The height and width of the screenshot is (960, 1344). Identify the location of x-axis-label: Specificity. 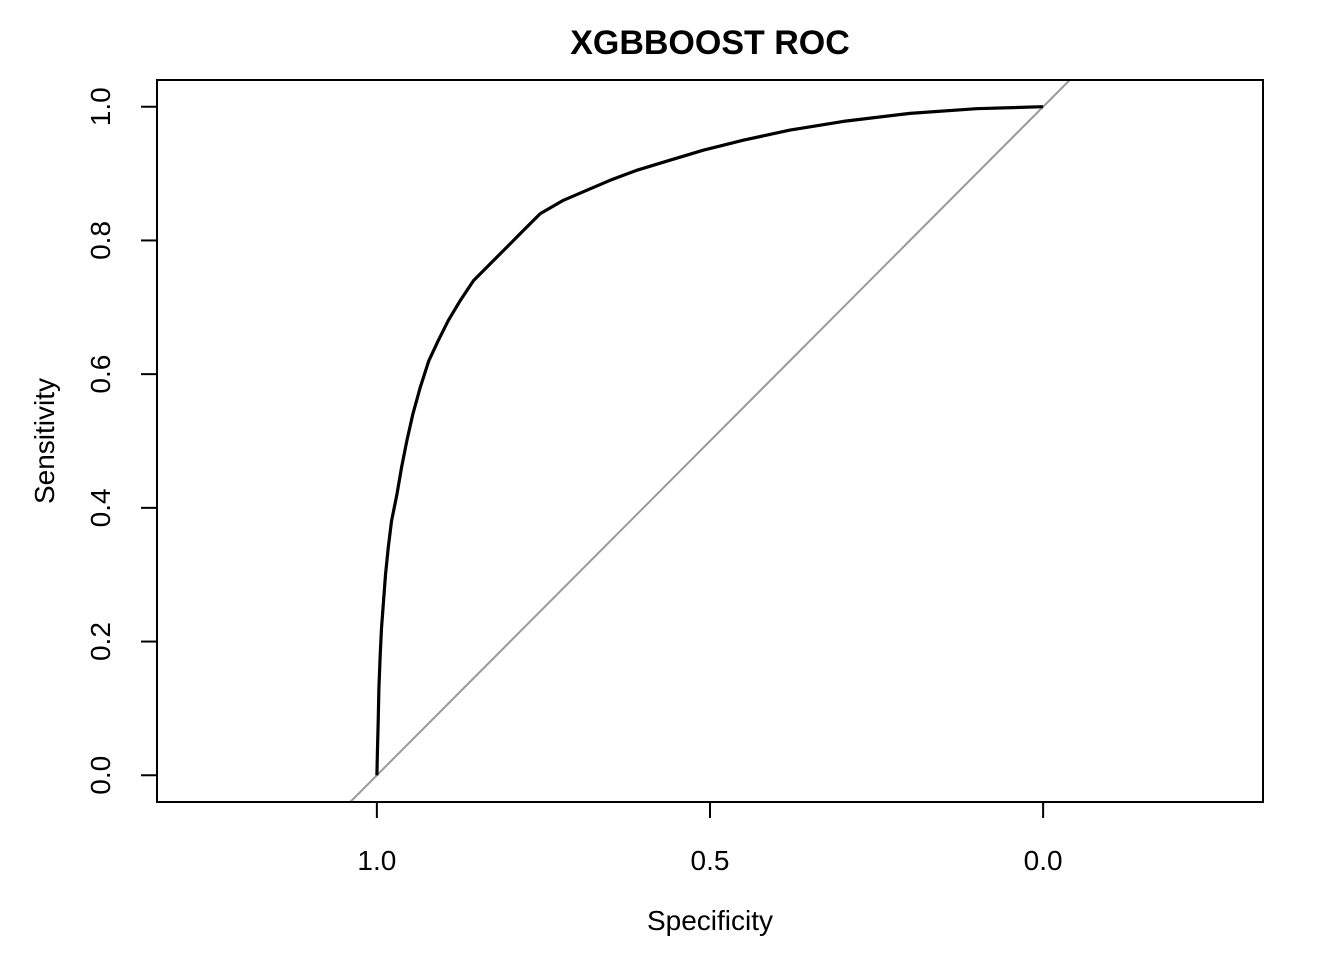
(710, 920).